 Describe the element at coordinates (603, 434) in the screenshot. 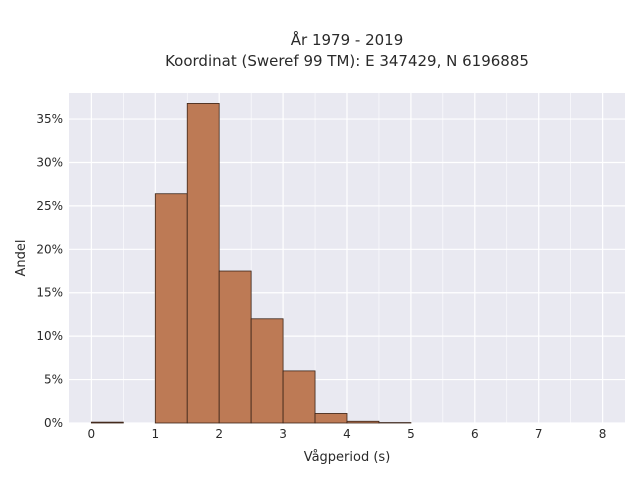

I see `x-tick-label: 8` at that location.